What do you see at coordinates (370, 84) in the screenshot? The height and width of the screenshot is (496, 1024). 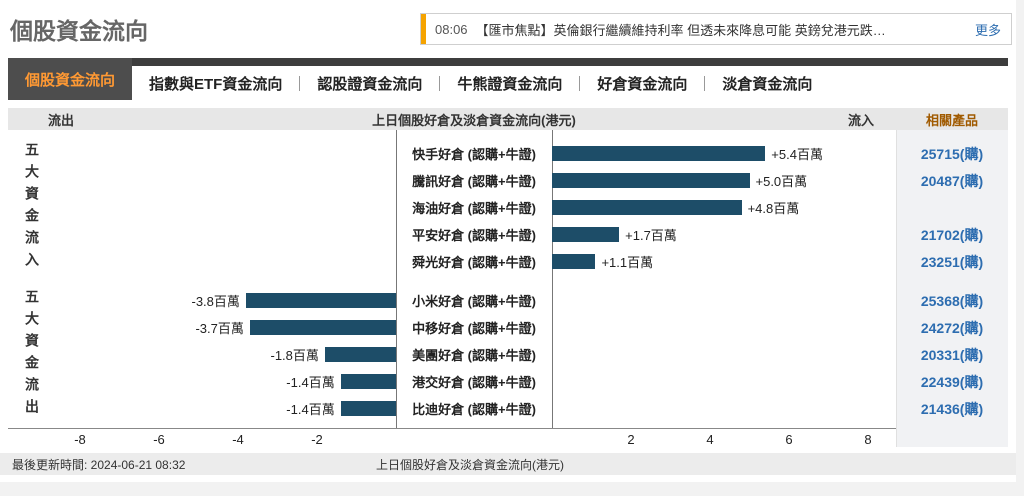 I see `tab-warrant-money-flow: 認股證資金流向` at bounding box center [370, 84].